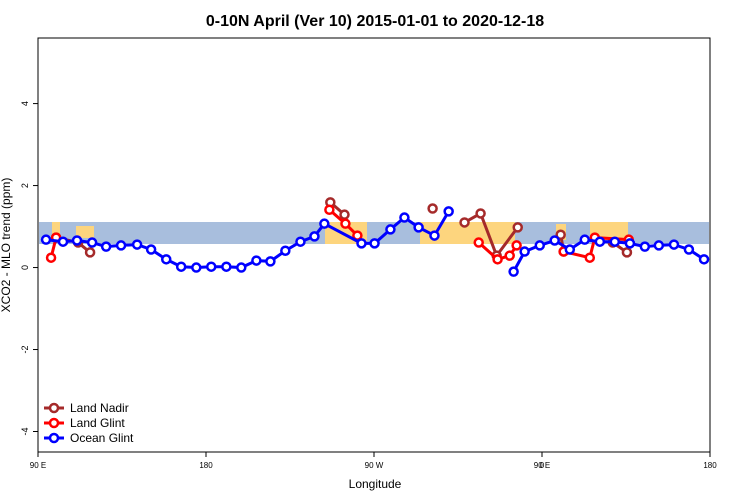 The width and height of the screenshot is (750, 500). I want to click on y-tick-label: -2, so click(25, 350).